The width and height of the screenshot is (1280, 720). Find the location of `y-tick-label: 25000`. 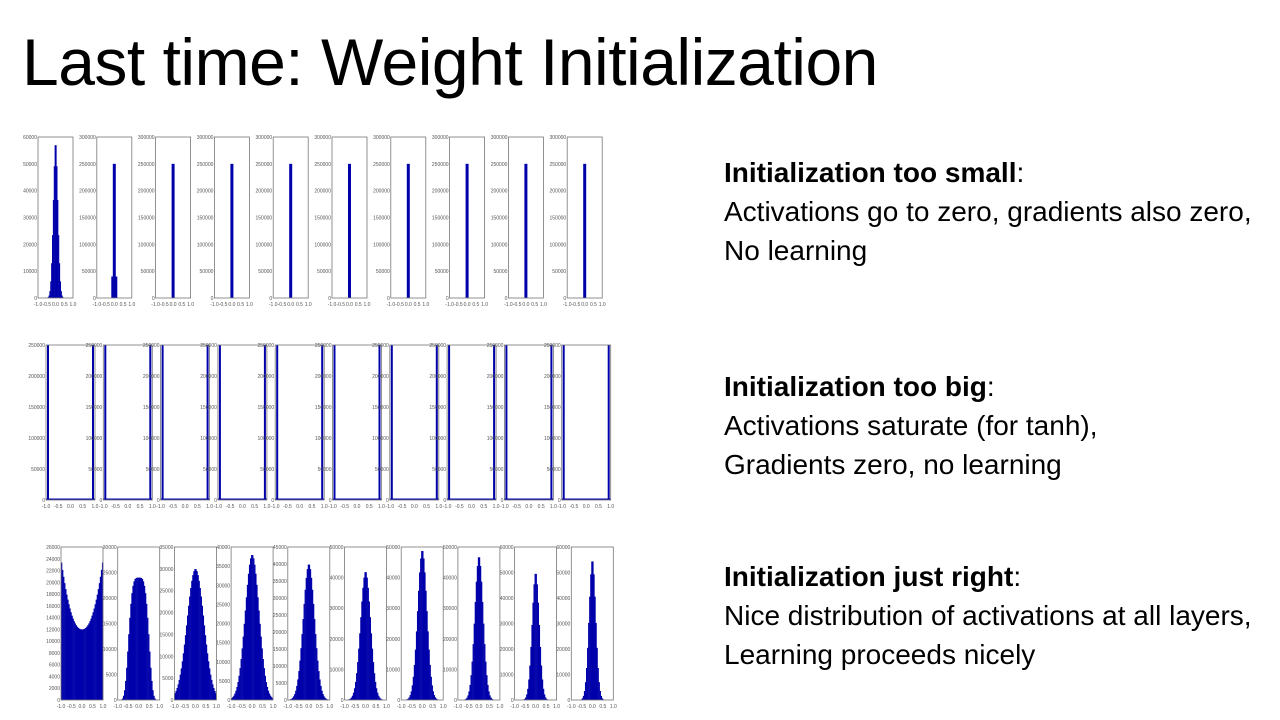

y-tick-label: 25000 is located at coordinates (166, 592).